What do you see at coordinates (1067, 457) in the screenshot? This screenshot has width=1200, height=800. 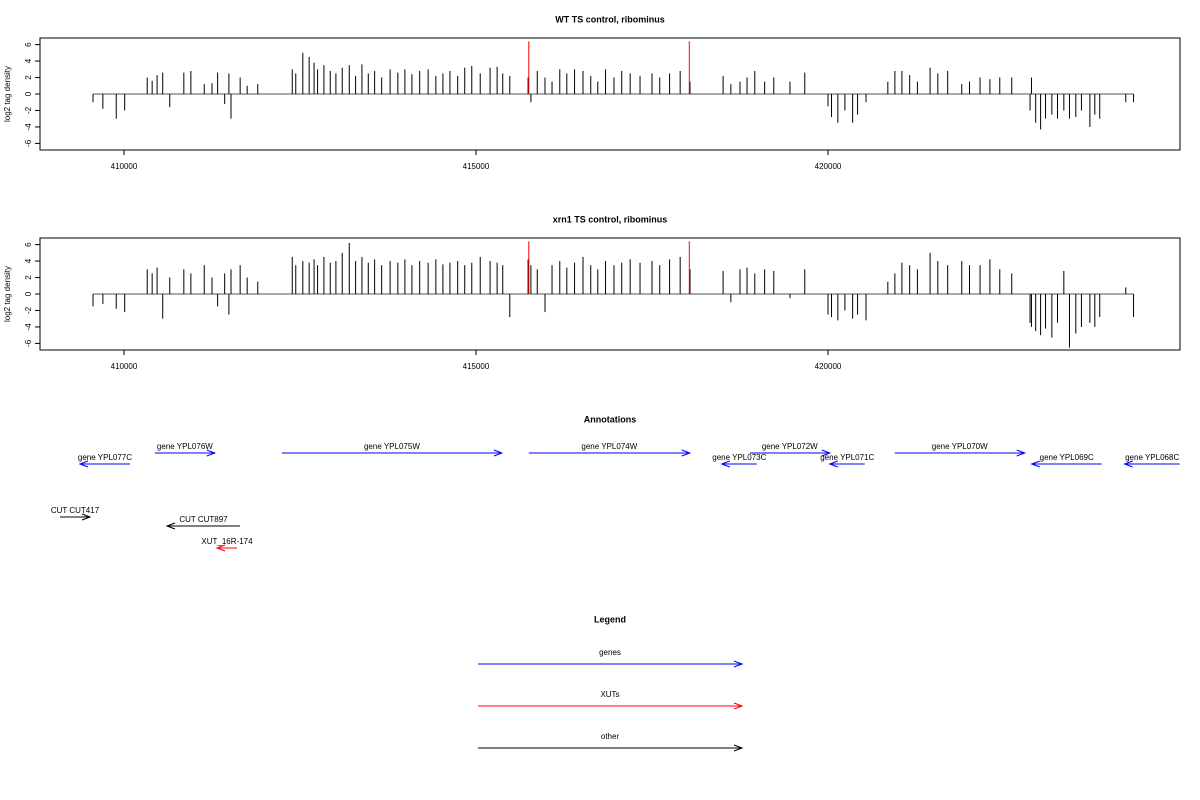 I see `feature-label: gene YPL069C` at bounding box center [1067, 457].